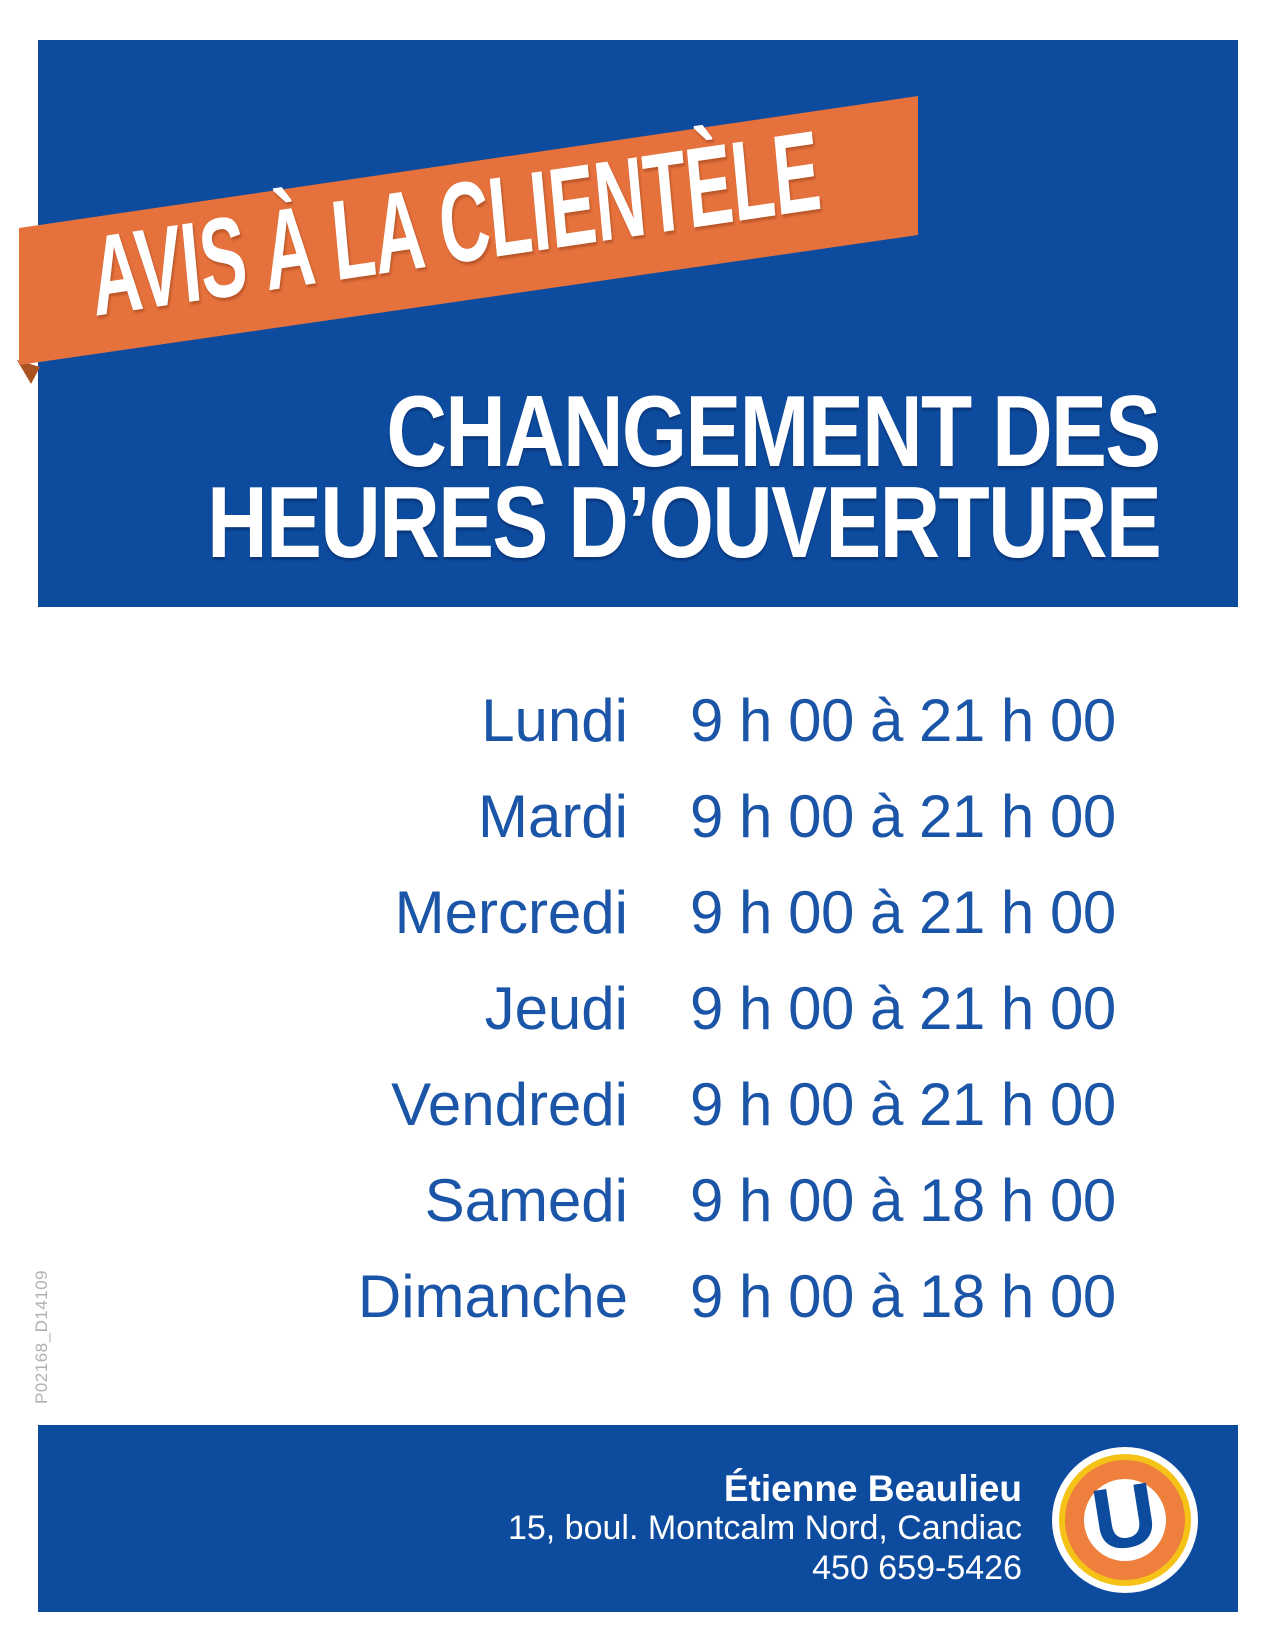 Image resolution: width=1275 pixels, height=1650 pixels. What do you see at coordinates (917, 1568) in the screenshot?
I see `store-phone: 450 659-5426` at bounding box center [917, 1568].